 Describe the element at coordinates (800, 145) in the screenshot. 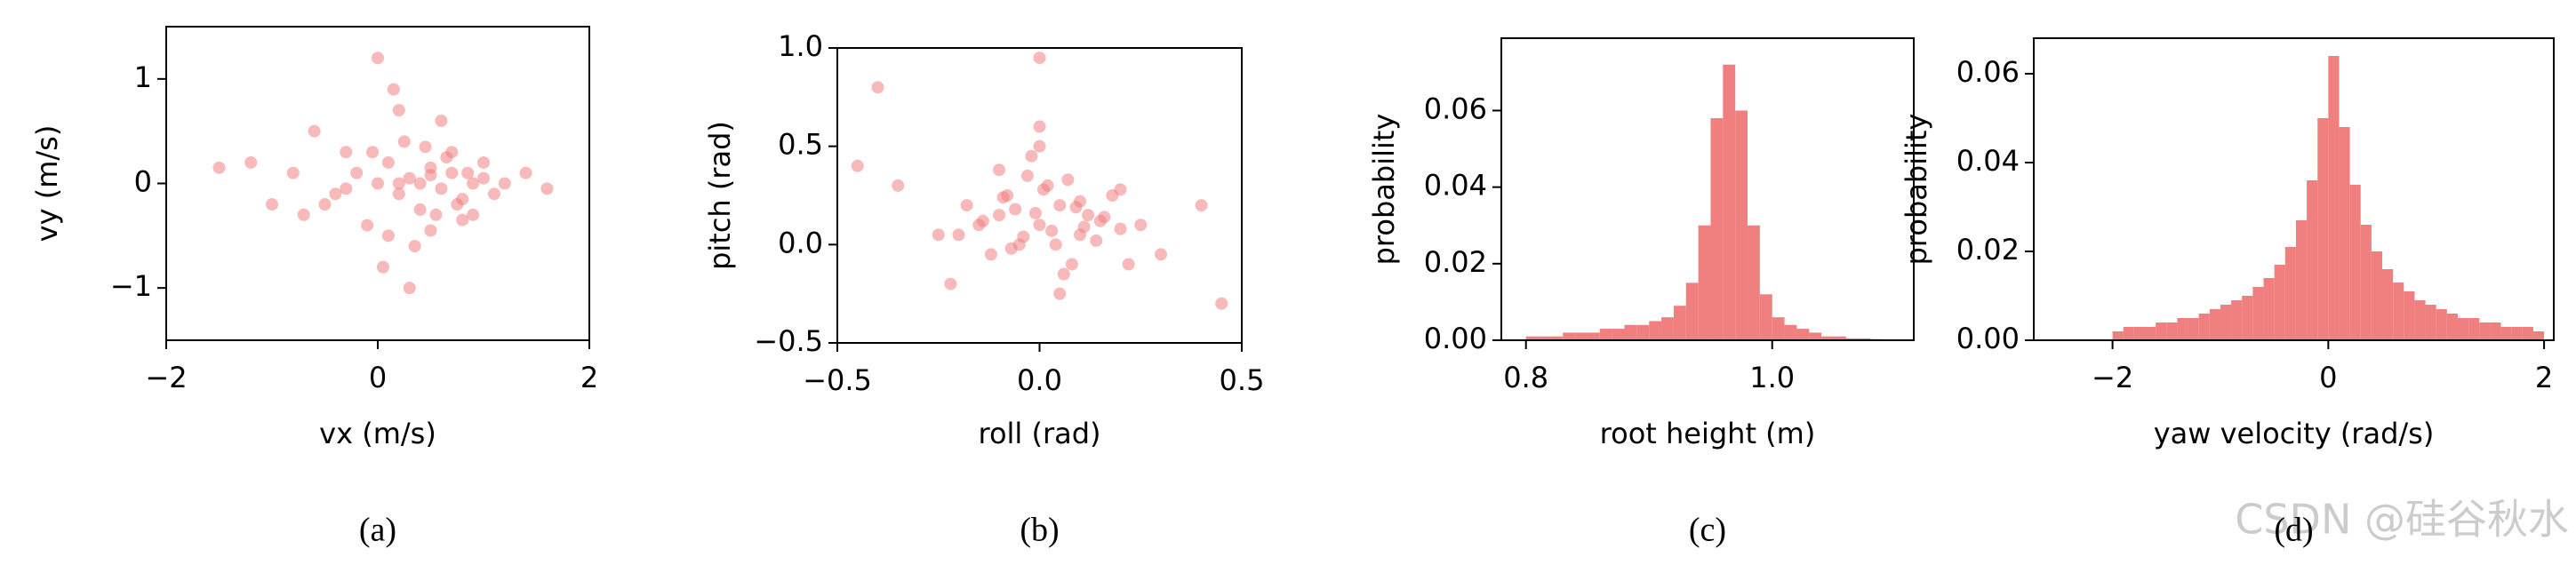

I see `y-tick-label: 0.5` at that location.